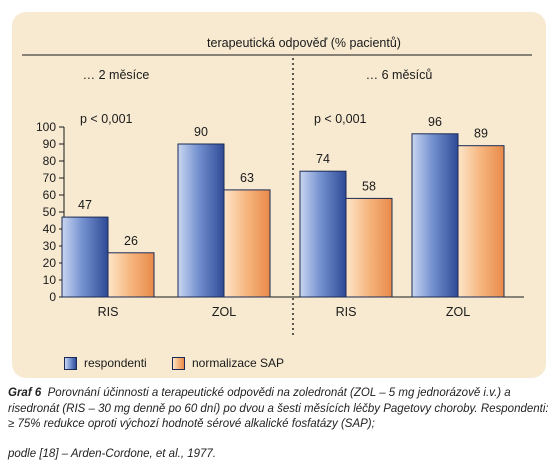 The height and width of the screenshot is (470, 558). Describe the element at coordinates (50, 144) in the screenshot. I see `y-tick-label: 90` at that location.